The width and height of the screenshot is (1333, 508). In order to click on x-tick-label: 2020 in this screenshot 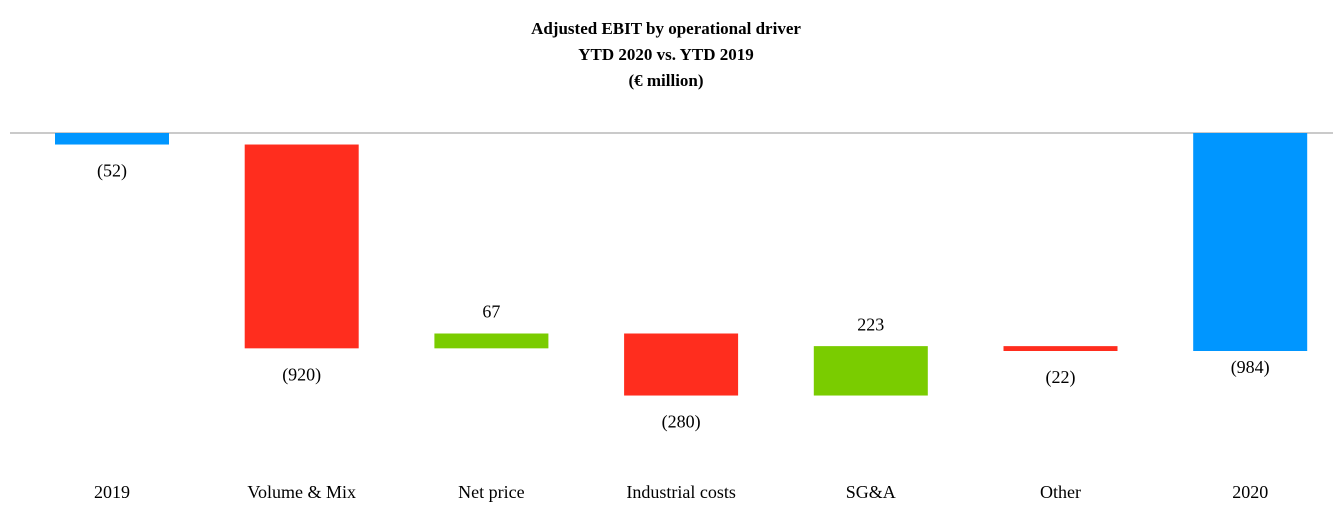, I will do `click(1250, 492)`.